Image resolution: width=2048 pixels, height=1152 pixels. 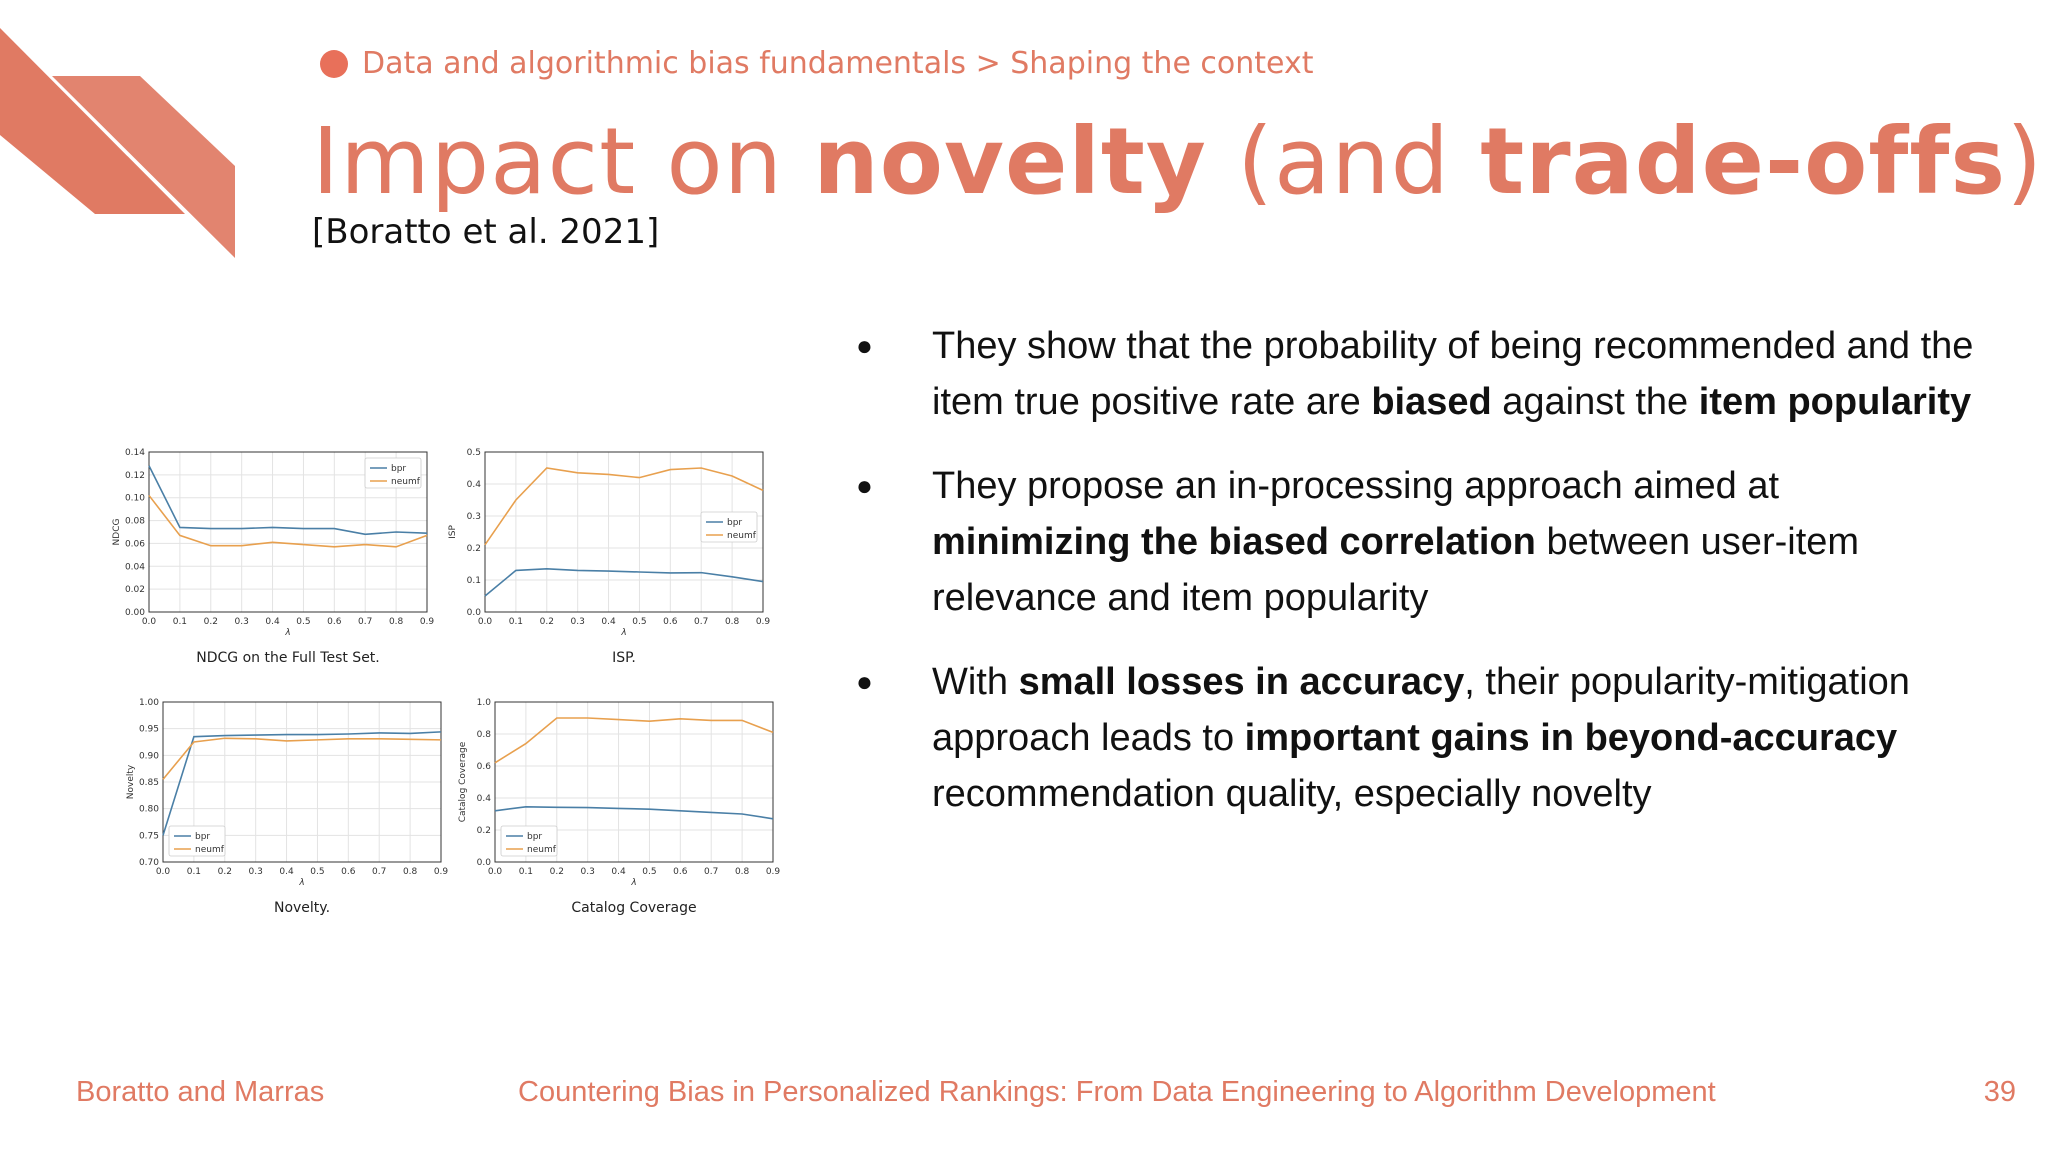 I want to click on title-part-5: ), so click(x=2025, y=161).